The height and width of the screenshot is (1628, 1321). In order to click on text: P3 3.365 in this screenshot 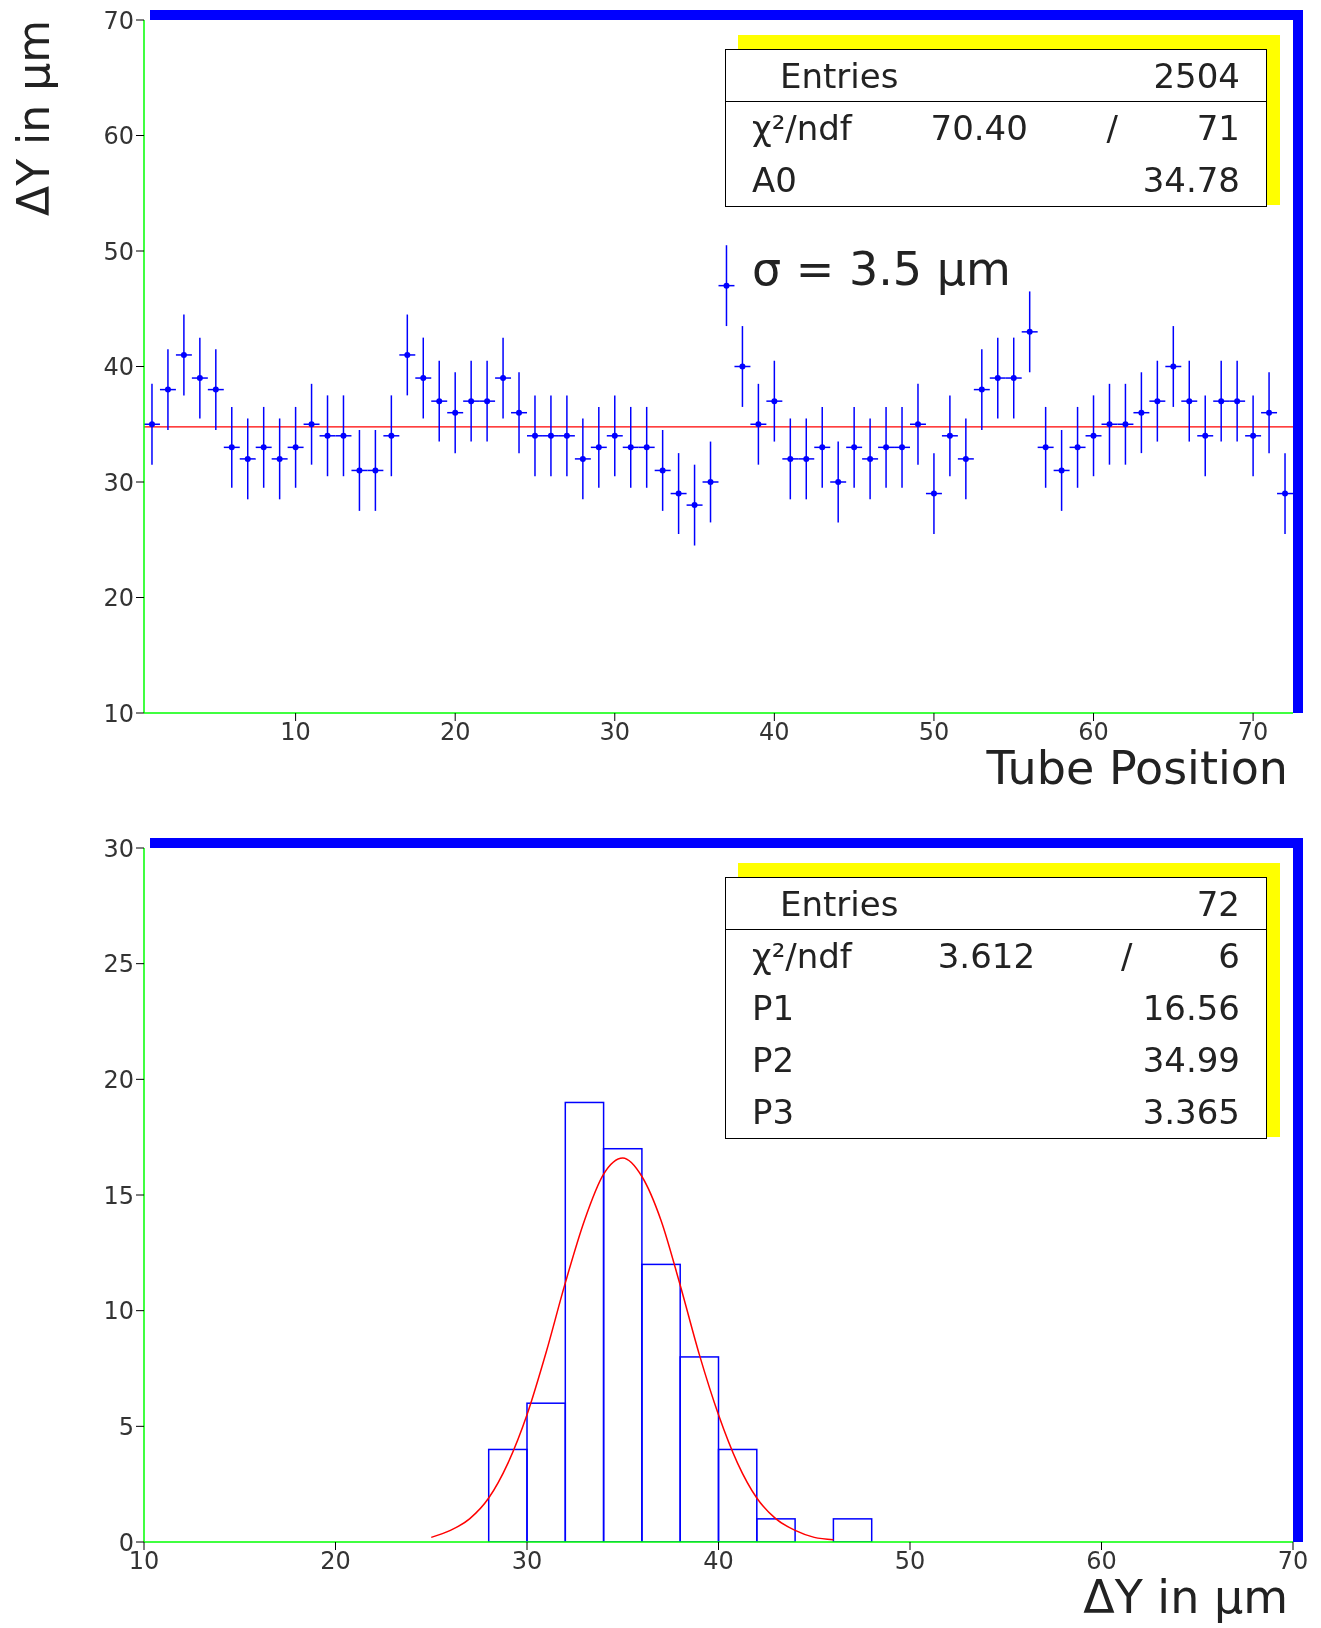, I will do `click(996, 1112)`.